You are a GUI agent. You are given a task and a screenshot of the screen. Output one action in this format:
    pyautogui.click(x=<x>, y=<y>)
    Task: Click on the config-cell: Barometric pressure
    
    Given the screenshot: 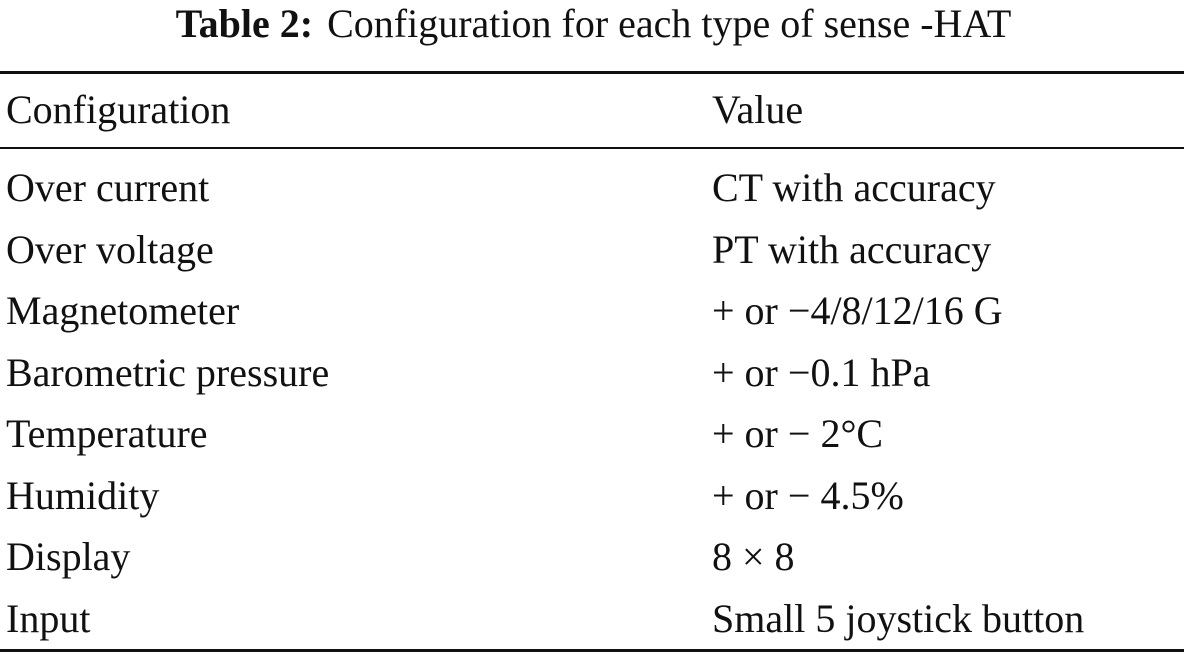 What is the action you would take?
    pyautogui.click(x=168, y=372)
    